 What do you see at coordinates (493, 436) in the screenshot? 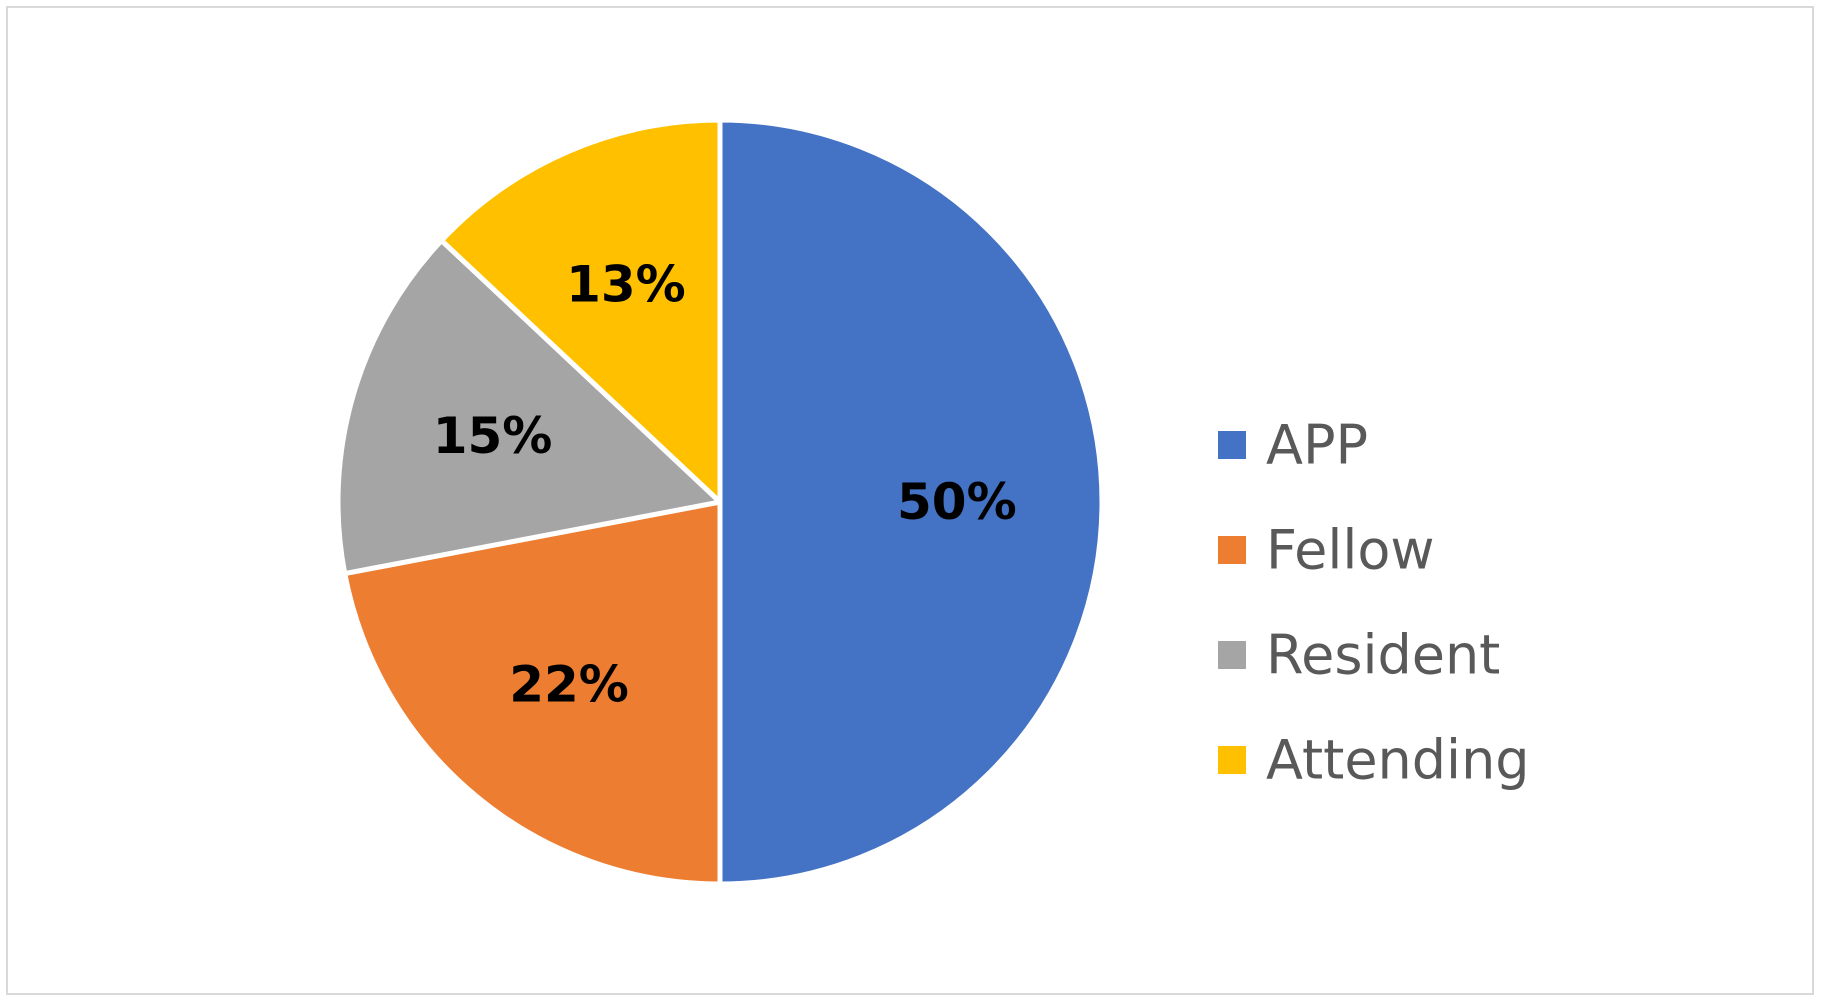
I see `data-label-resident: 15%` at bounding box center [493, 436].